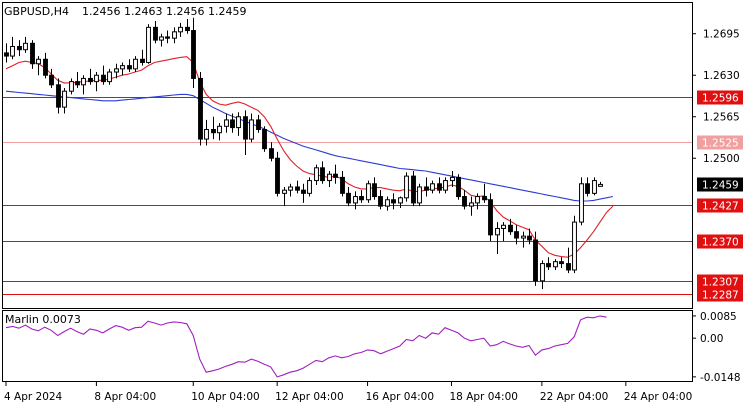 Image resolution: width=748 pixels, height=408 pixels. What do you see at coordinates (574, 397) in the screenshot?
I see `x-tick-label: 22 Apr 04:00` at bounding box center [574, 397].